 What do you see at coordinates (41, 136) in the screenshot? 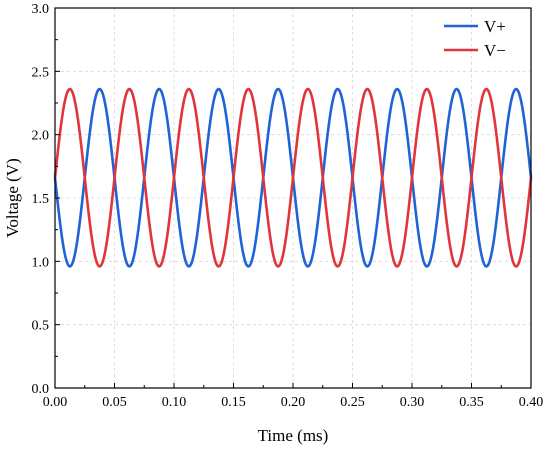
I see `y-tick-label: 2.0` at bounding box center [41, 136].